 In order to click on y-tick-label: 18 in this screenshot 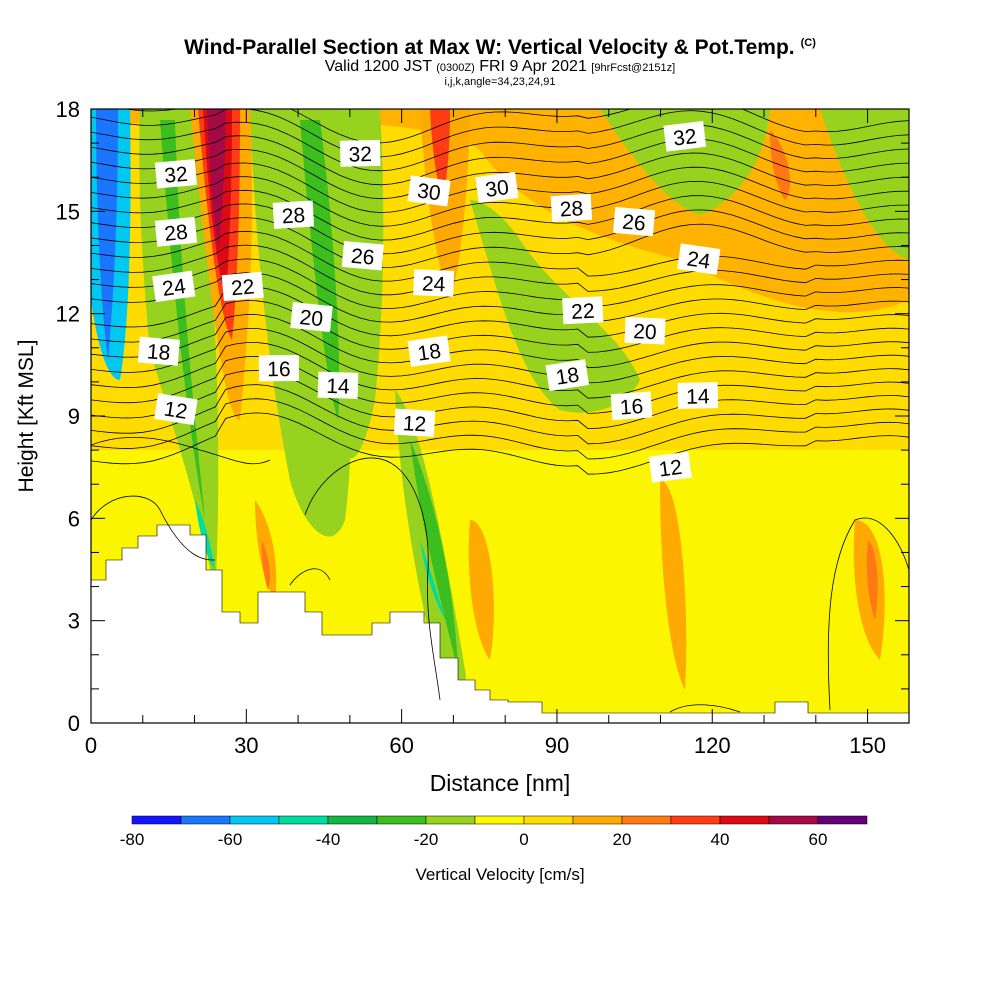, I will do `click(68, 109)`.